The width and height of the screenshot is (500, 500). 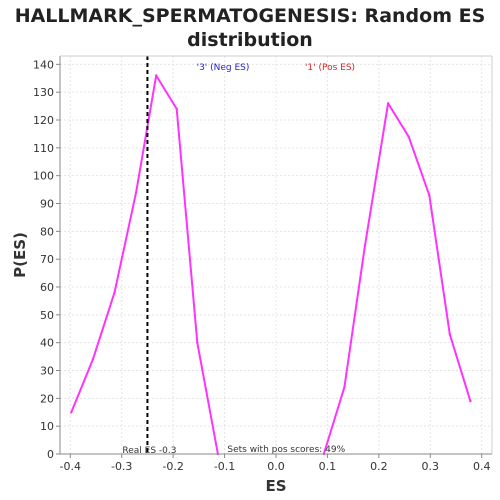 I want to click on real-es-label: Real ES -0.3, so click(x=149, y=451).